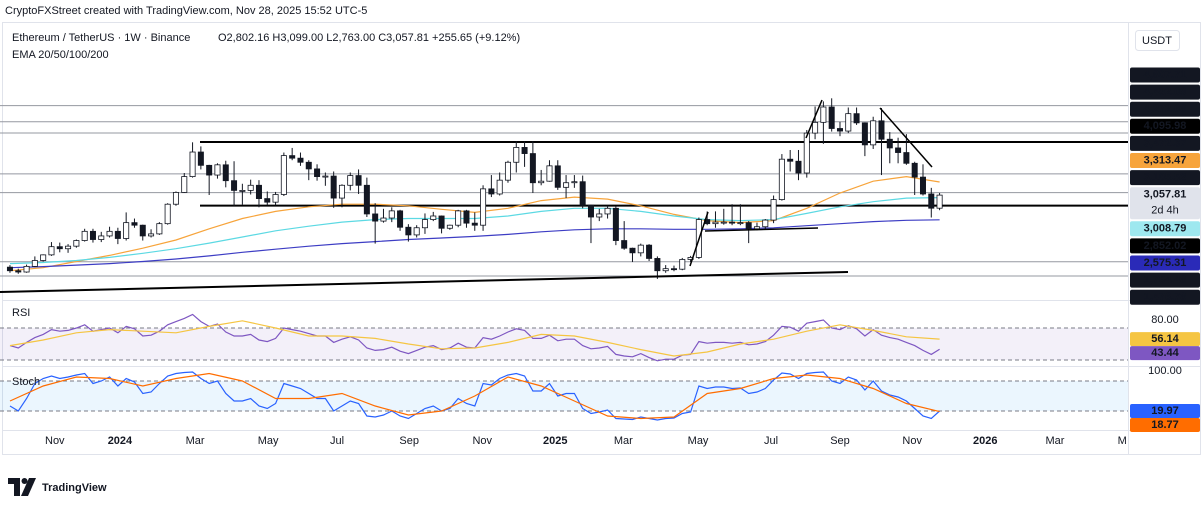 This screenshot has width=1203, height=513. What do you see at coordinates (120, 441) in the screenshot?
I see `x-tick-label: 2024` at bounding box center [120, 441].